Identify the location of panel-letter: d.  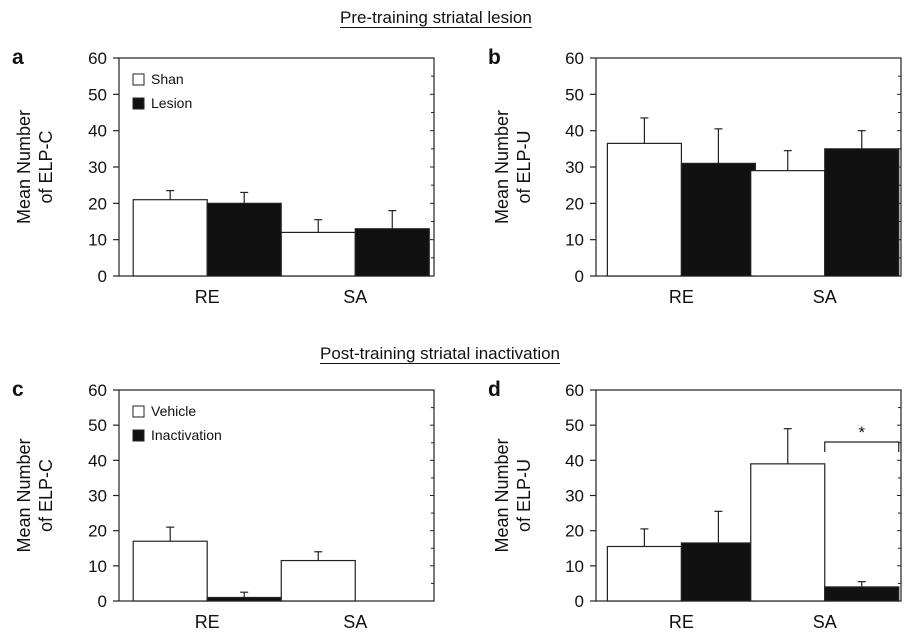
(494, 389).